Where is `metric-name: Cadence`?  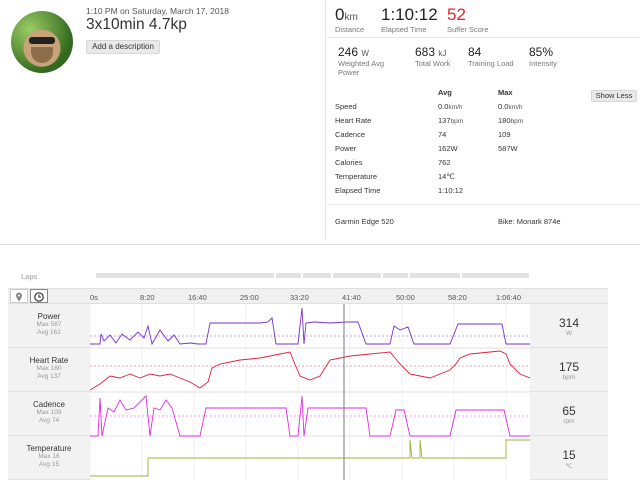
metric-name: Cadence is located at coordinates (49, 404).